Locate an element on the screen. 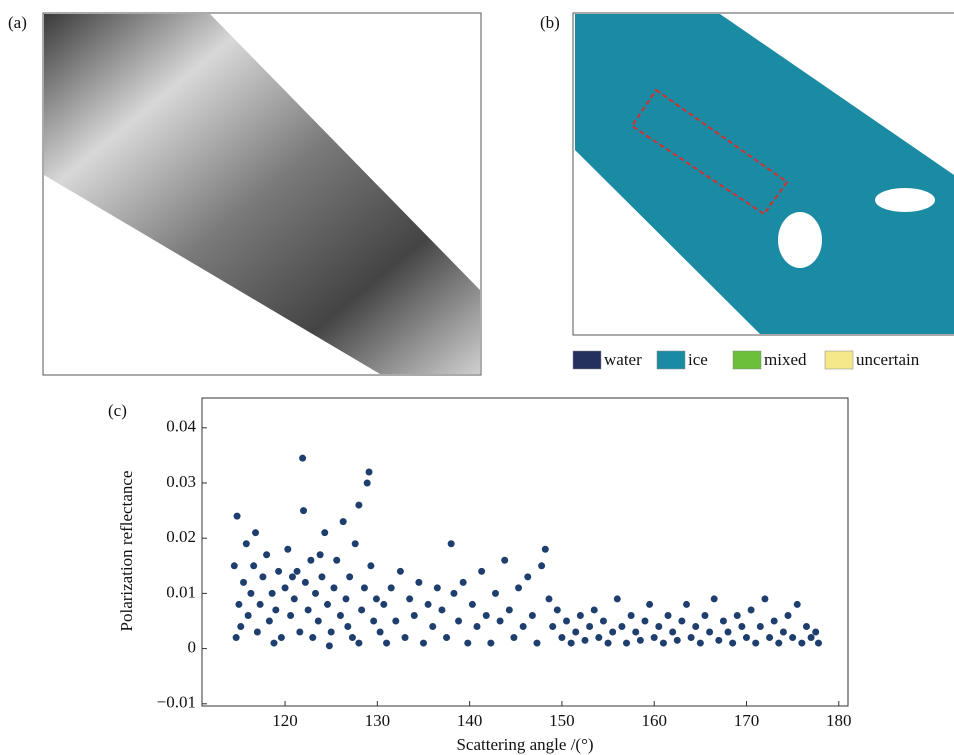 This screenshot has width=954, height=755. x-tick-label: 160 is located at coordinates (654, 720).